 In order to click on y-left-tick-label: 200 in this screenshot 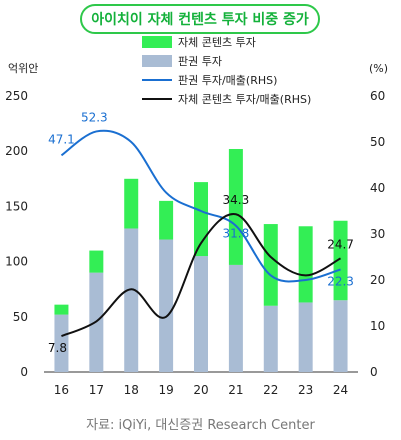, I will do `click(16, 151)`.